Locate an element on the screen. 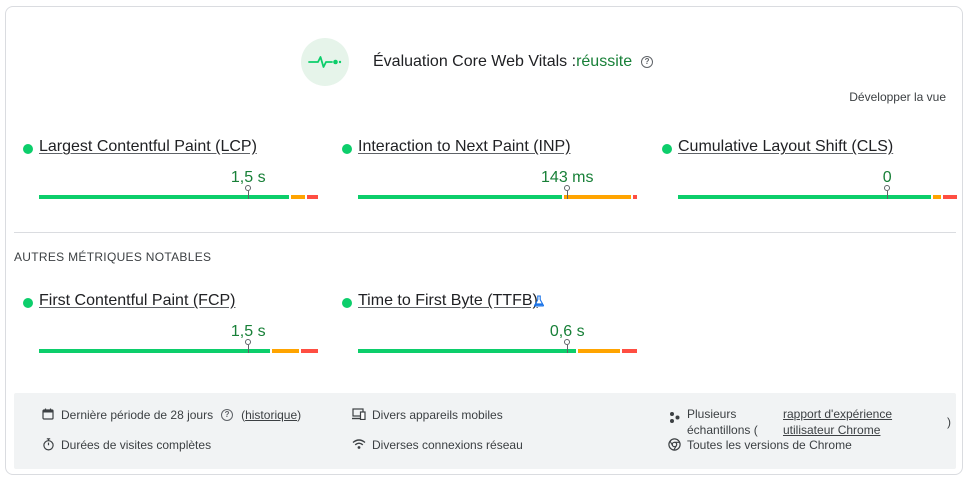  visits-text: Durées de visites complètes is located at coordinates (136, 445).